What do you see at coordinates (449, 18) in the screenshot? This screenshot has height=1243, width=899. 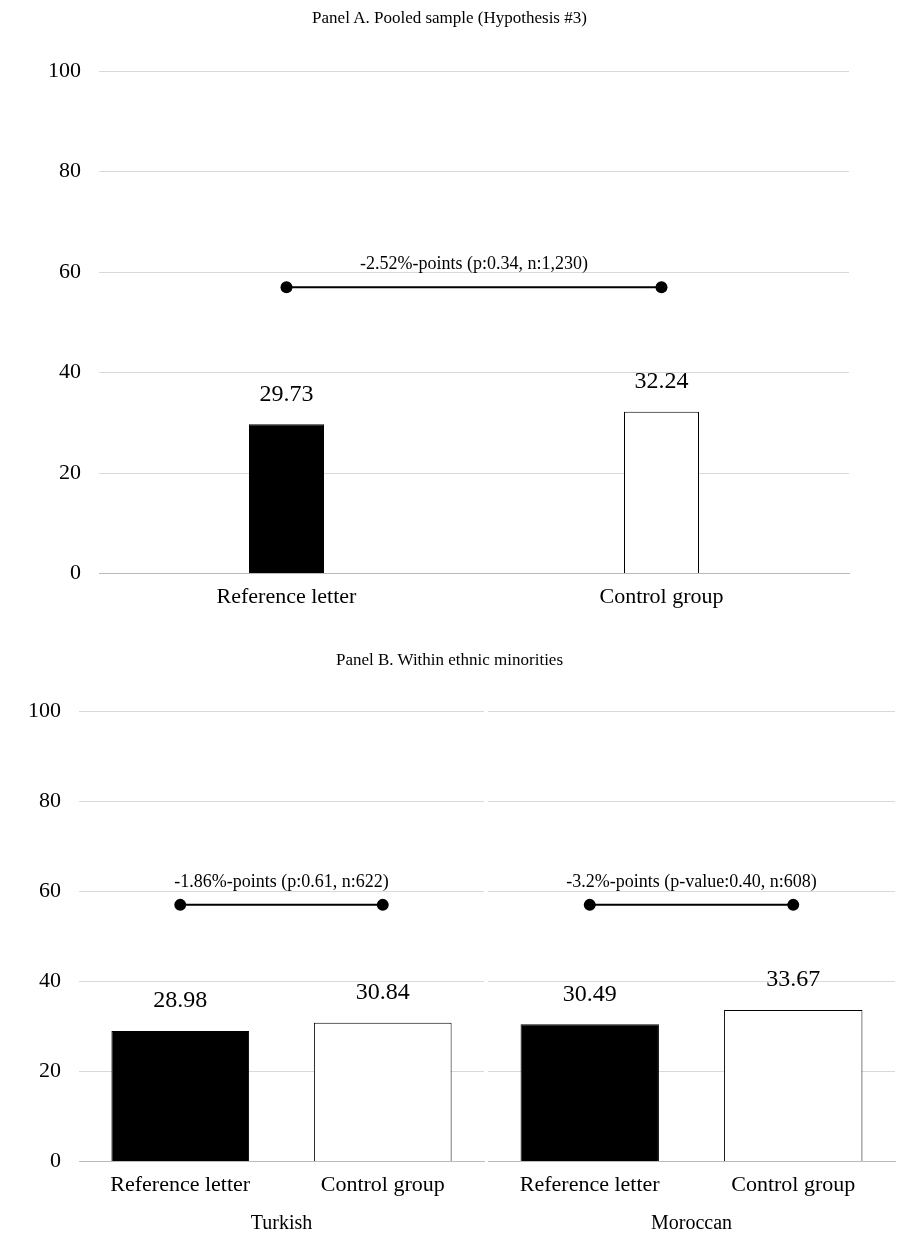 I see `chart-title: Panel A. Pooled sample (Hypothesis #3)` at bounding box center [449, 18].